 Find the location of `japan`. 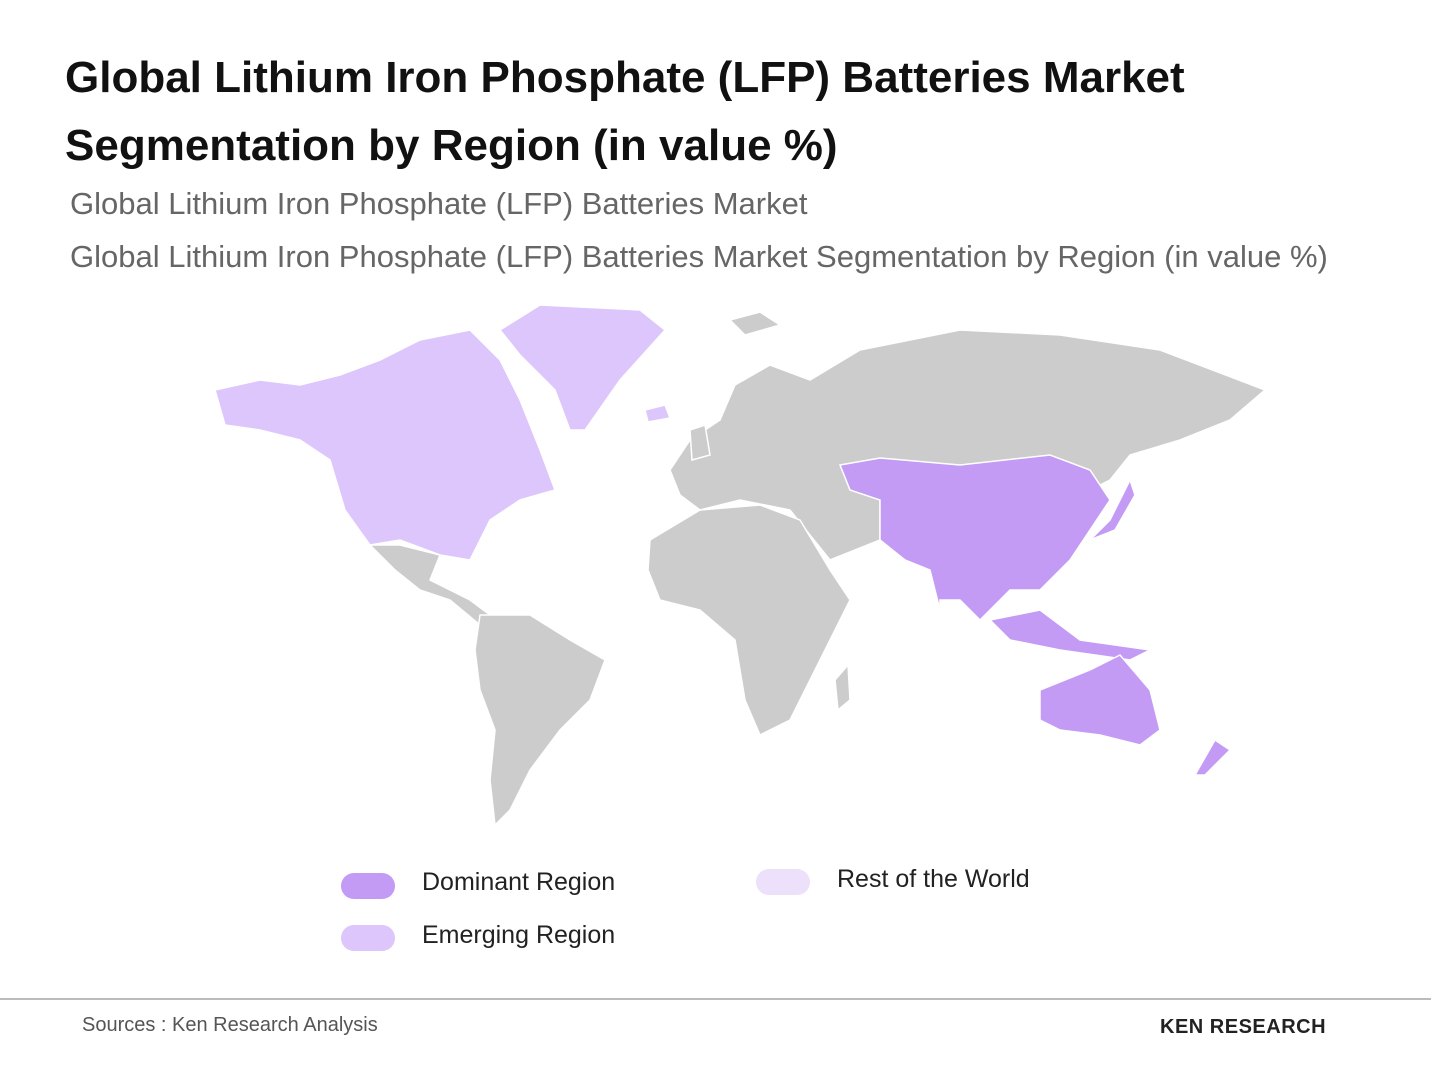

japan is located at coordinates (1112, 509).